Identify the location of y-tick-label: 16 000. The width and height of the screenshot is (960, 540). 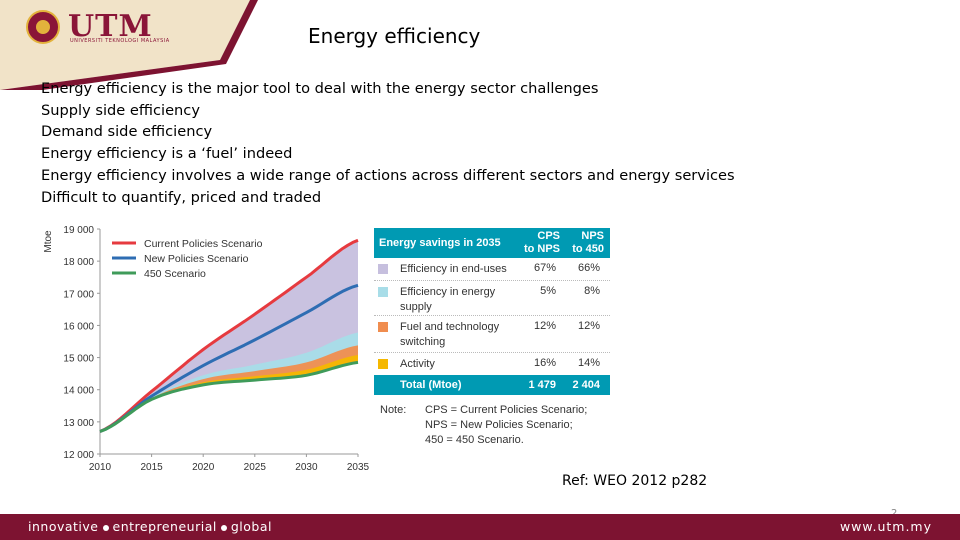
(78, 326).